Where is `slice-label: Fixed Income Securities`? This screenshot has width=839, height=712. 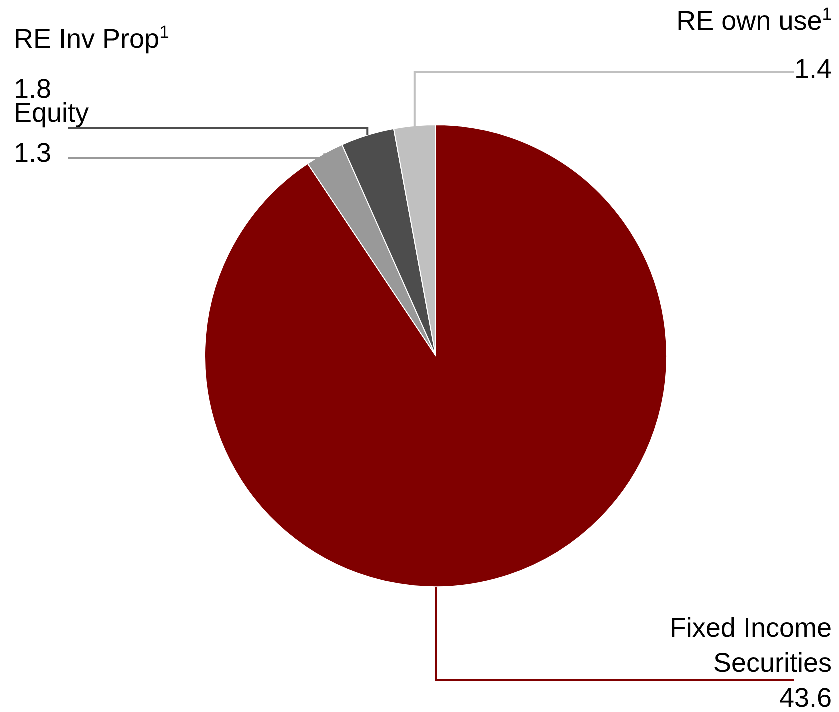
slice-label: Fixed Income Securities is located at coordinates (751, 645).